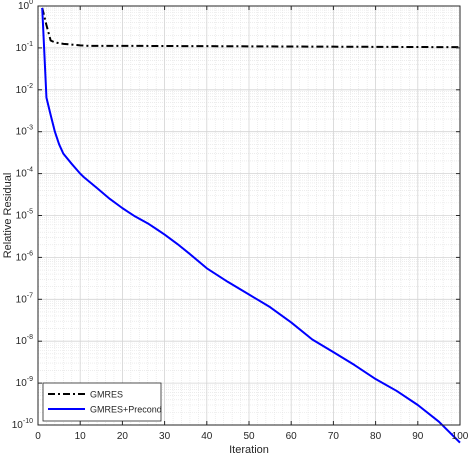 This screenshot has height=455, width=468. Describe the element at coordinates (292, 436) in the screenshot. I see `x-tick-label: 60` at that location.